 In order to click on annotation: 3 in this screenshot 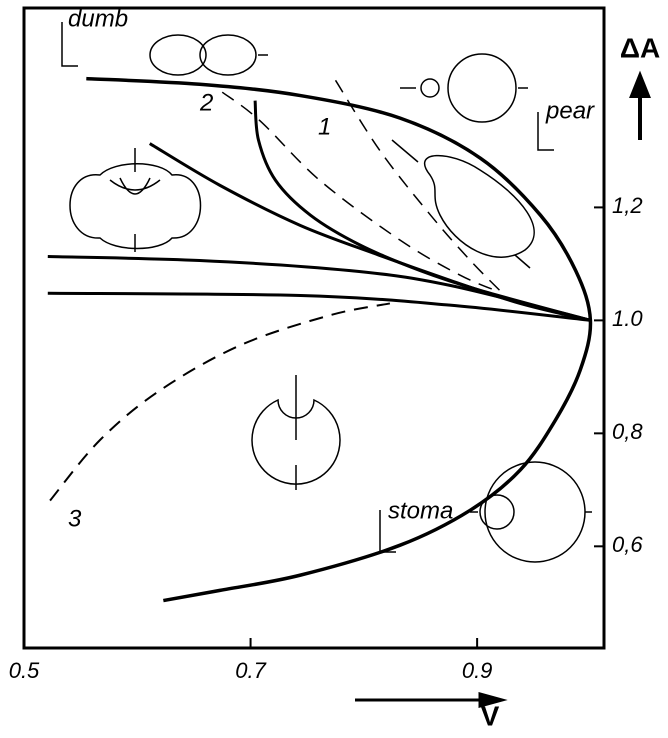, I will do `click(75, 518)`.